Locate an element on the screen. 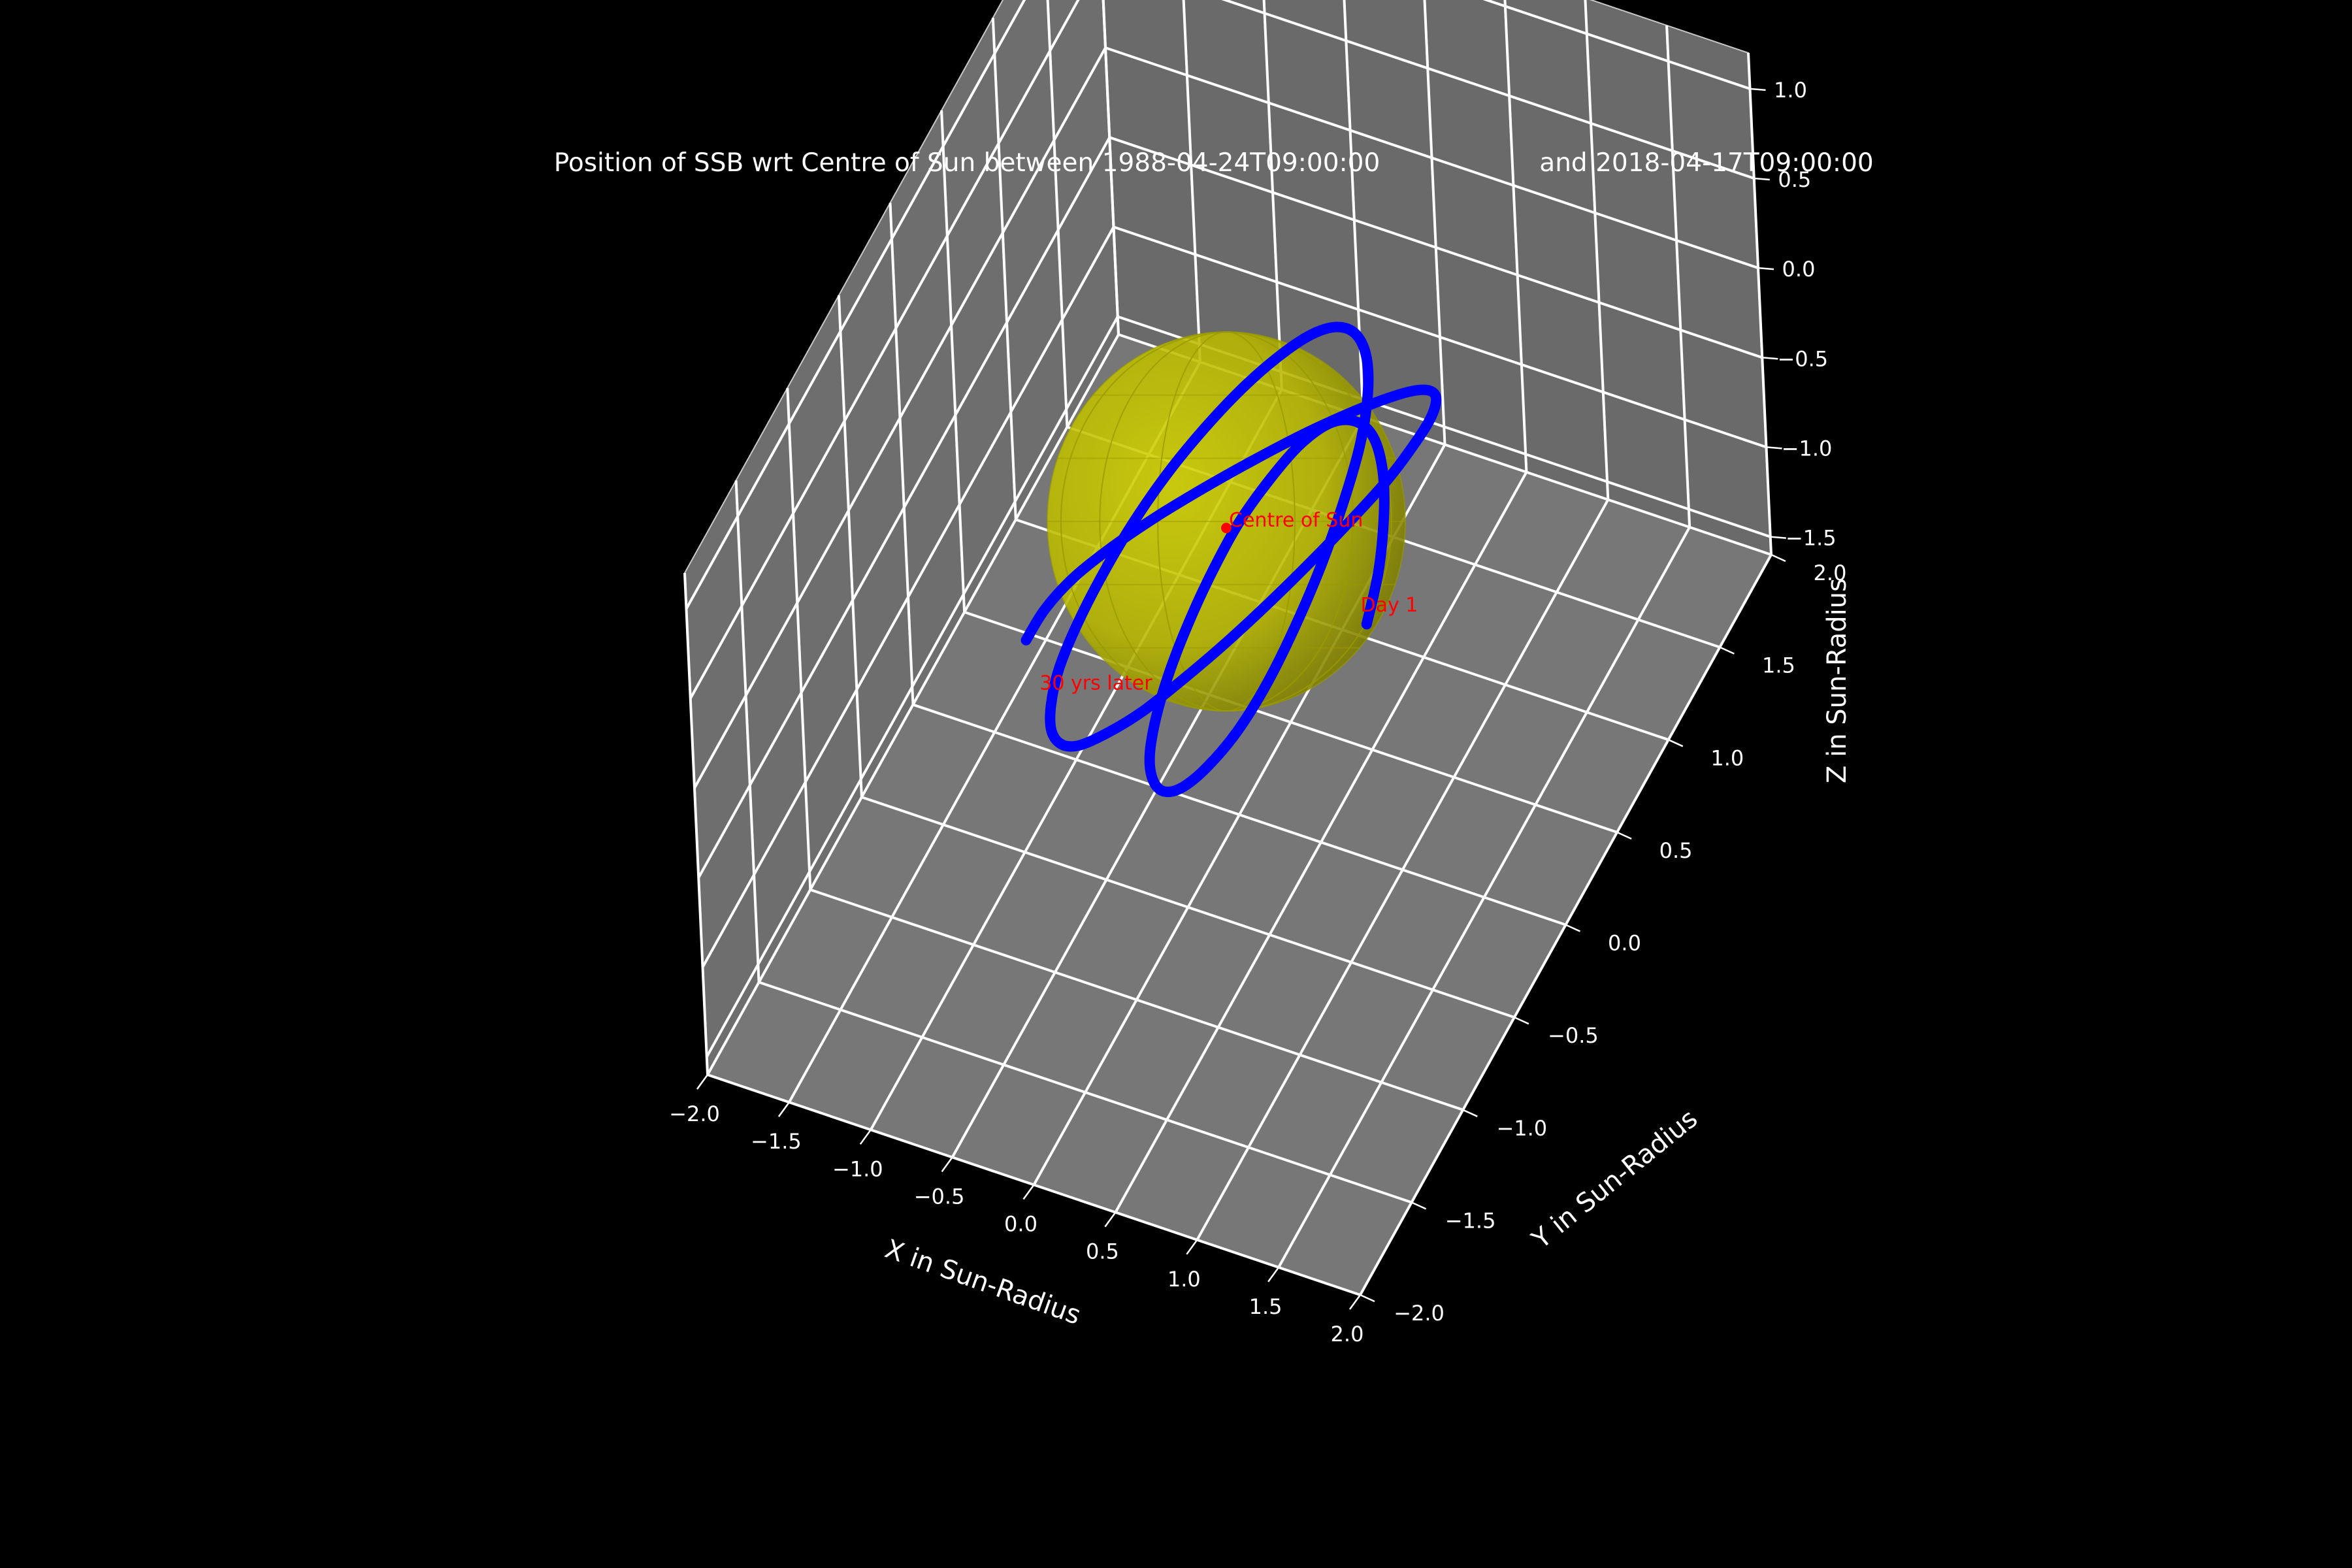 The width and height of the screenshot is (2352, 1568). y-tick-label: −0.5 is located at coordinates (1573, 1035).